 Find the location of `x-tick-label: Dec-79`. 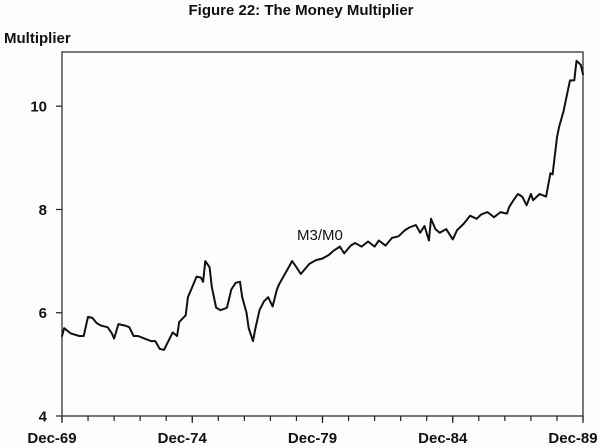

x-tick-label: Dec-79 is located at coordinates (312, 438).